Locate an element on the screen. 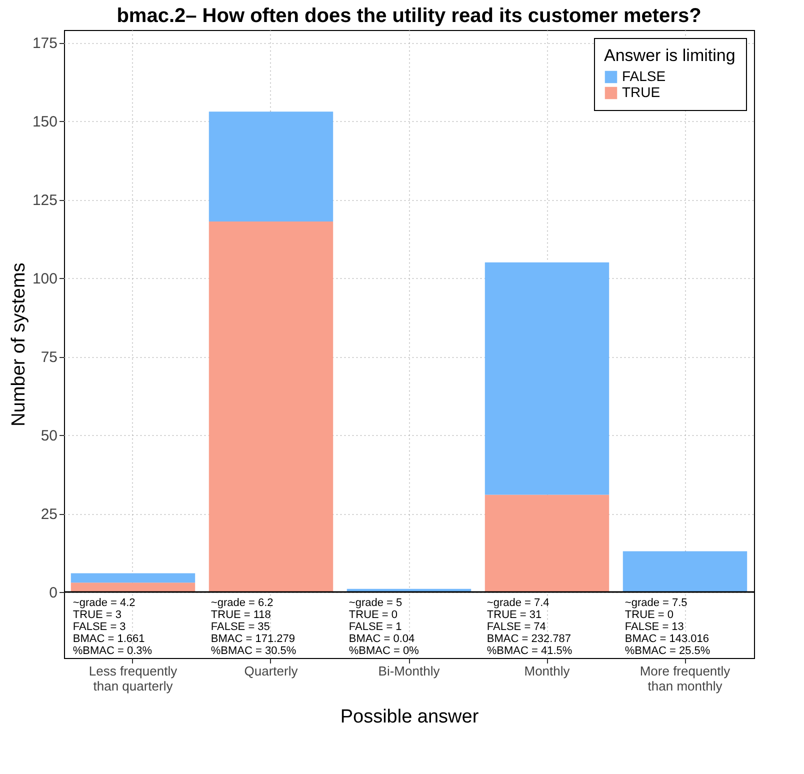 The image size is (804, 774). y-tick-label: 0 is located at coordinates (53, 593).